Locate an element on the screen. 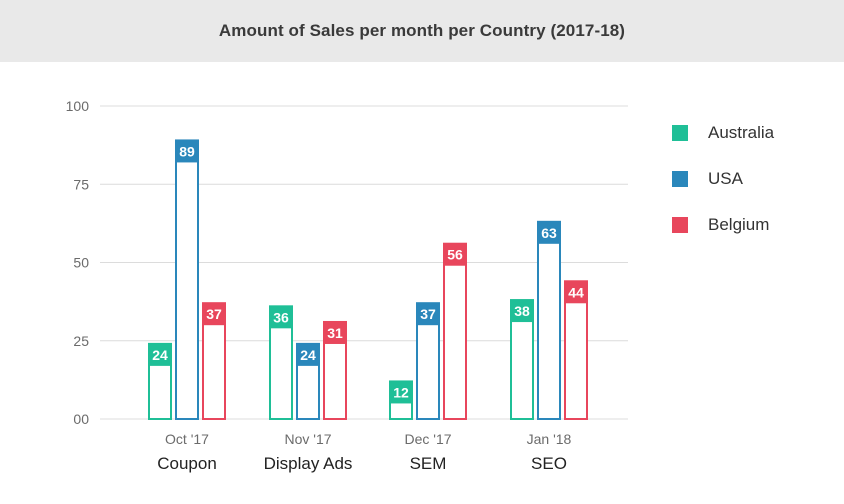 The image size is (844, 504). x-category-label: Coupon is located at coordinates (187, 463).